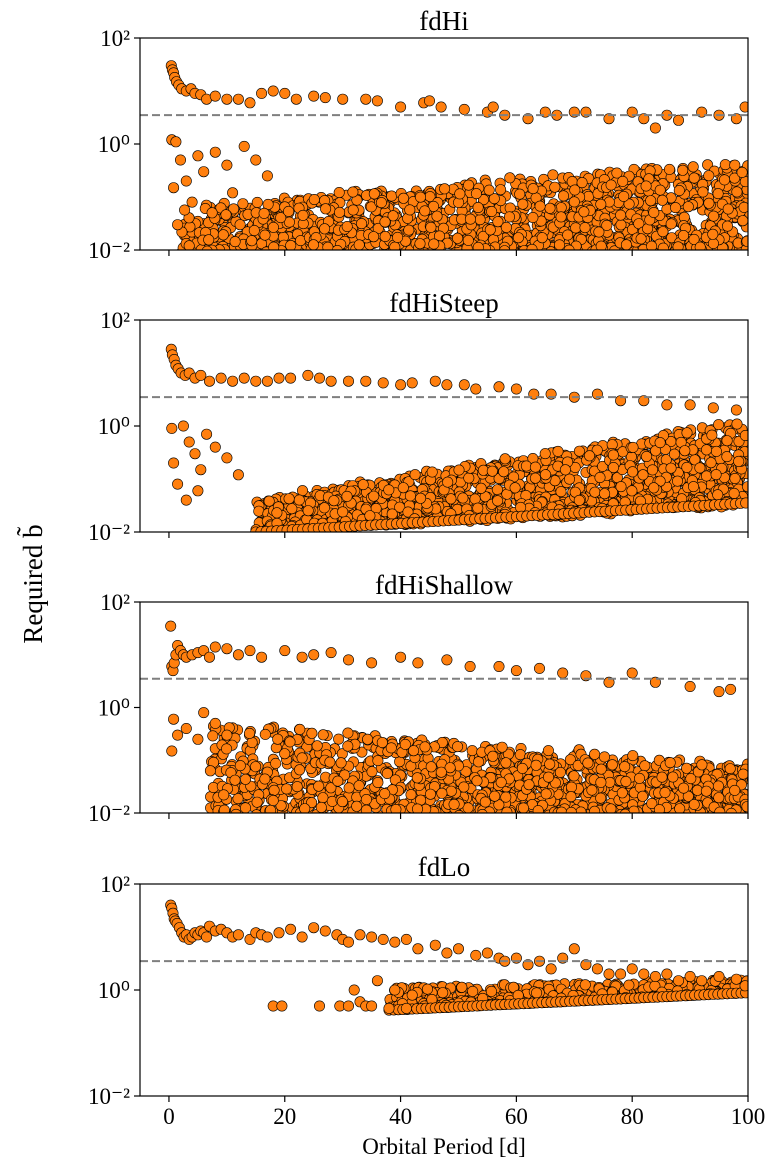  What do you see at coordinates (114, 708) in the screenshot?
I see `y-tick-label: 10⁰` at bounding box center [114, 708].